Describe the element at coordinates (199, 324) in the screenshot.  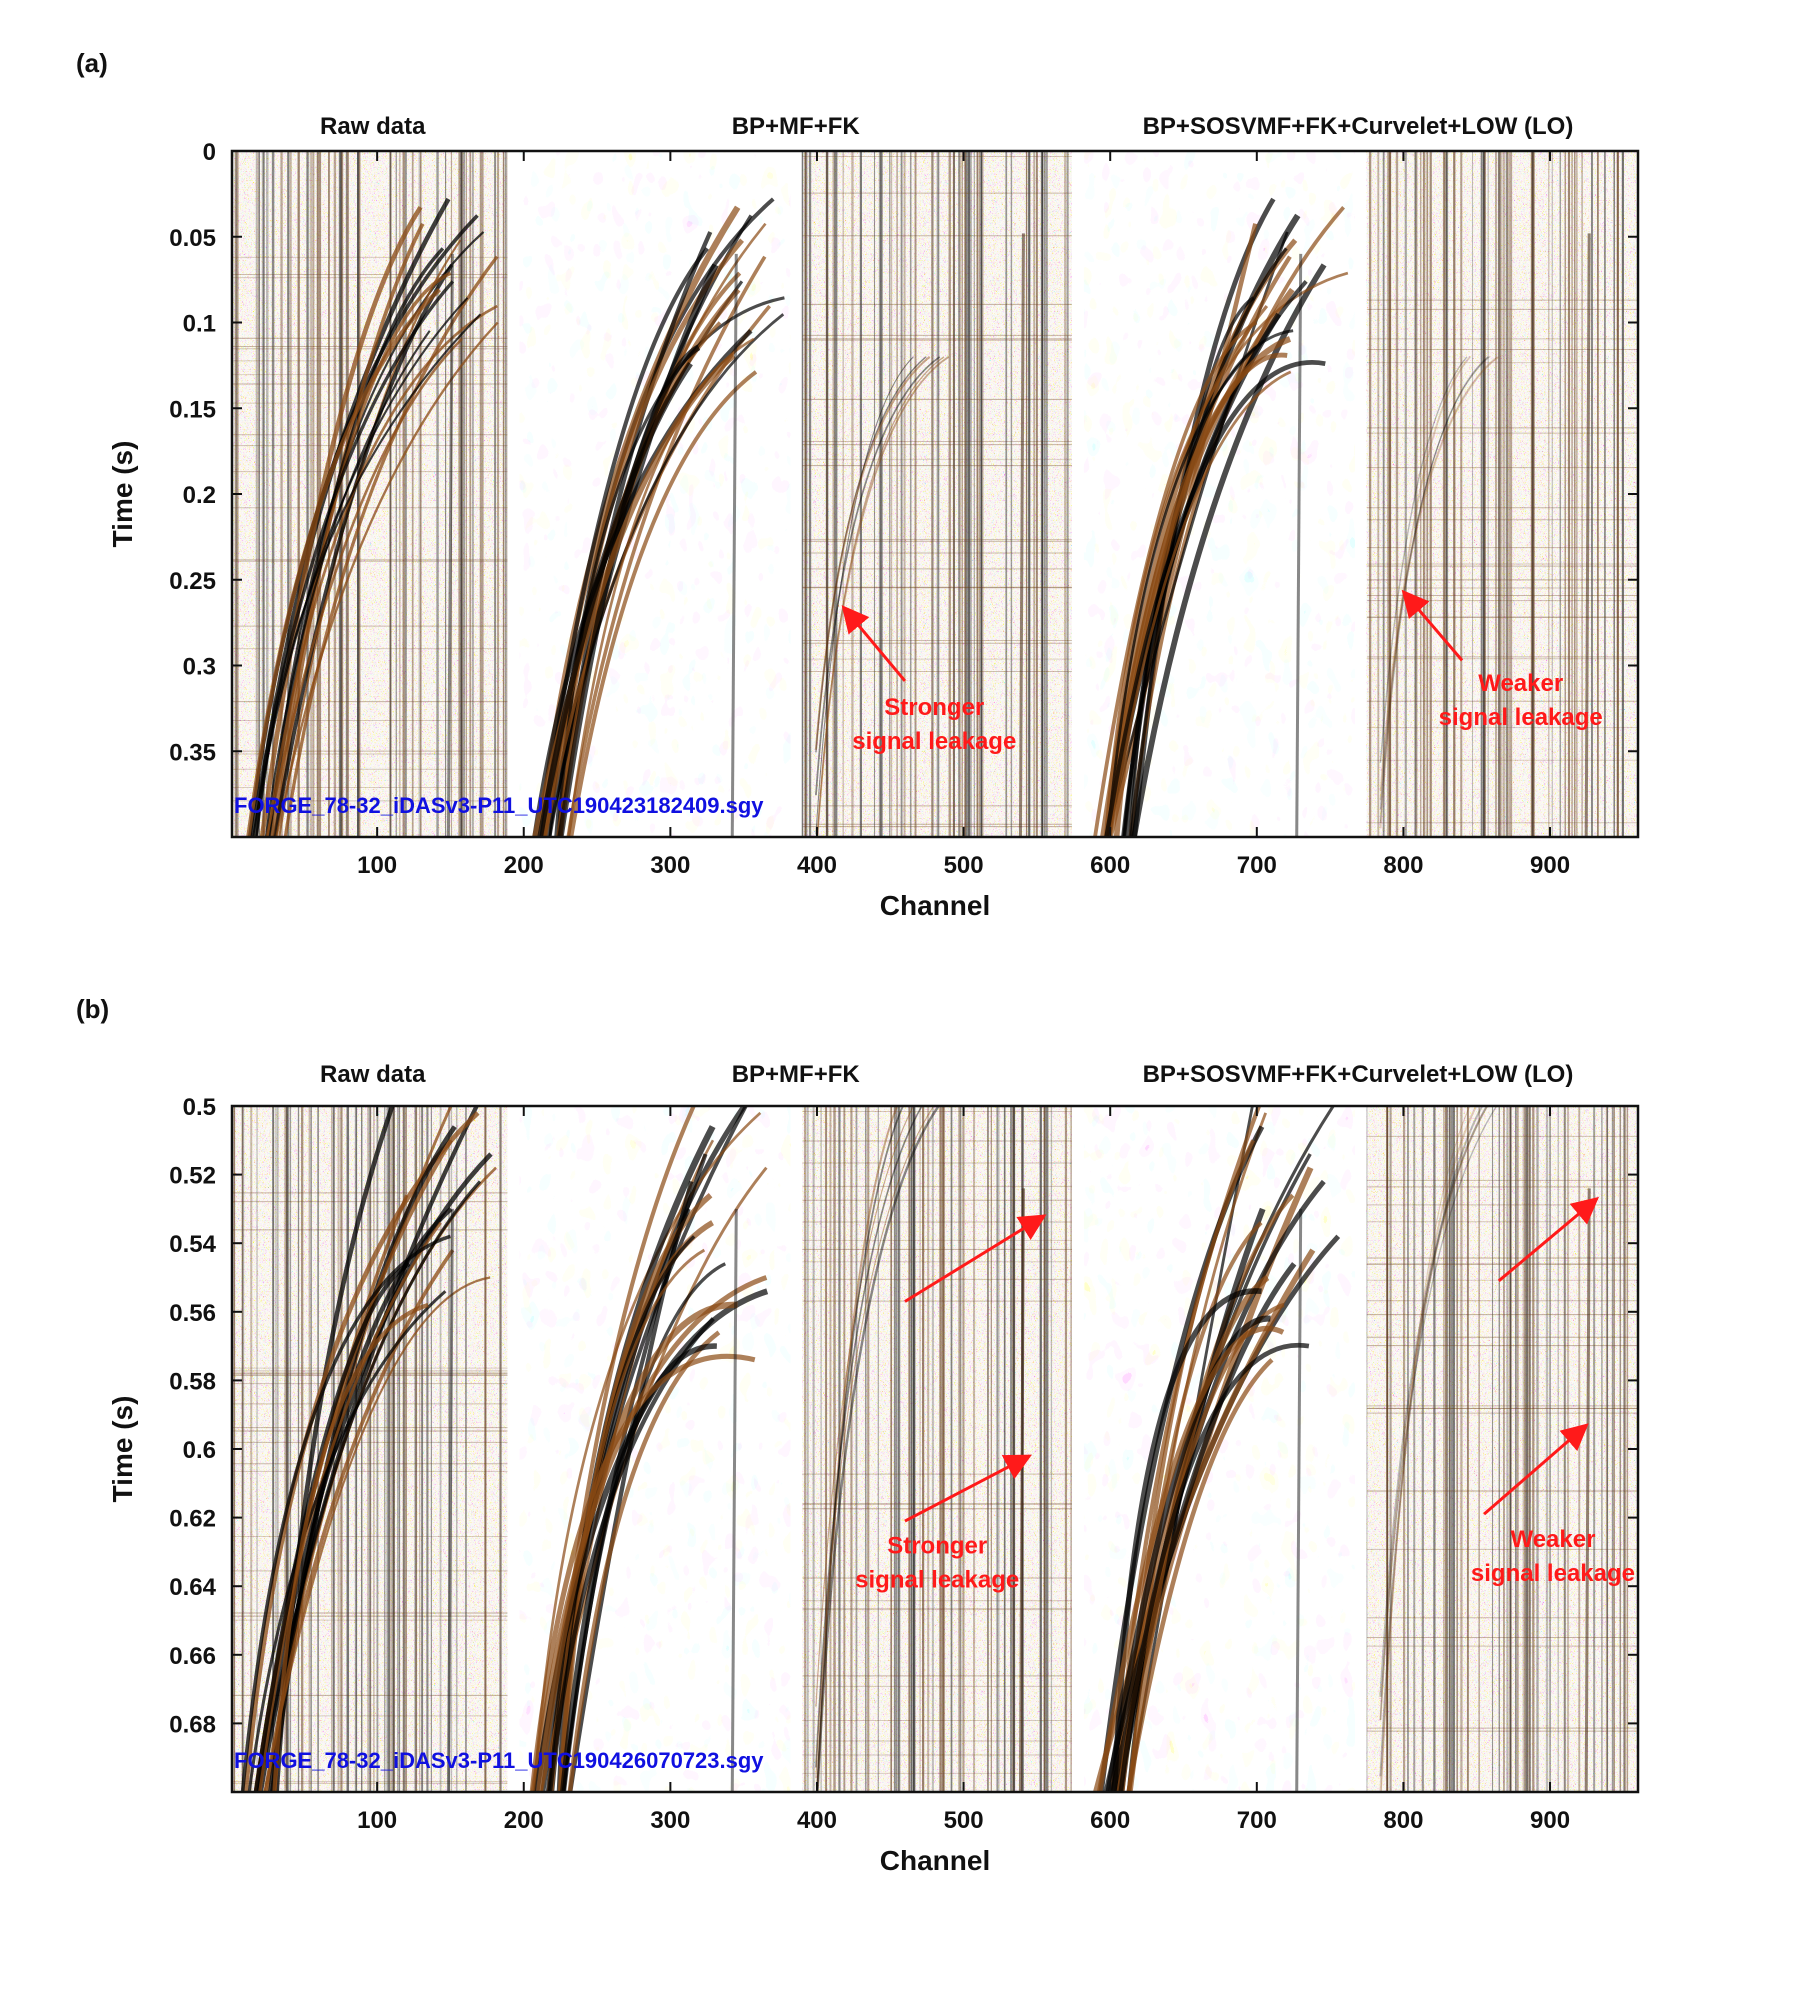
I see `y-tick-label: 0.1` at that location.